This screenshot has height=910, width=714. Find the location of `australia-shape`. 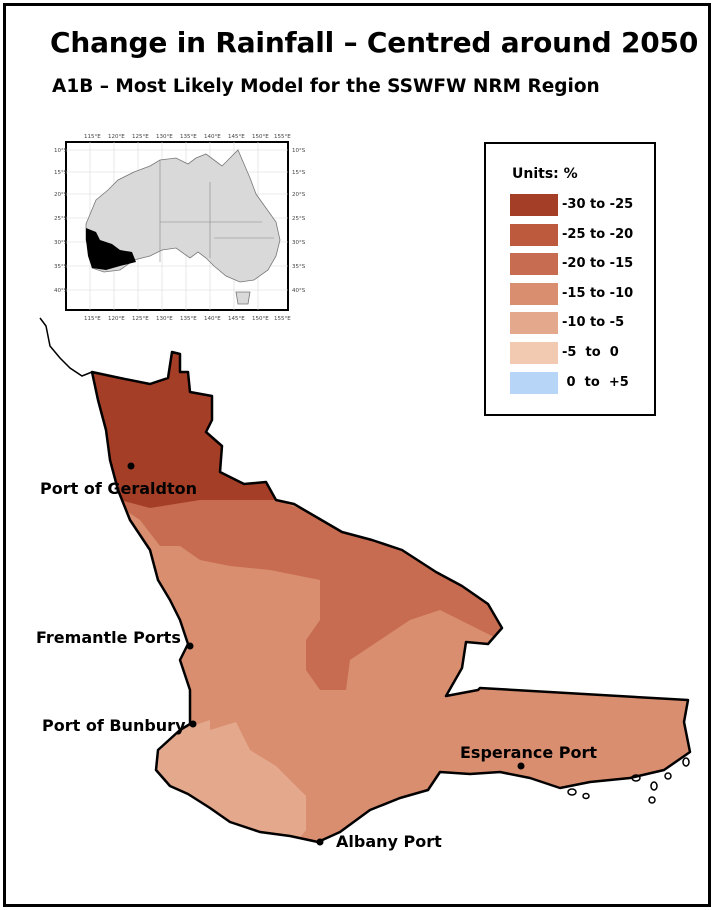

australia-shape is located at coordinates (183, 216).